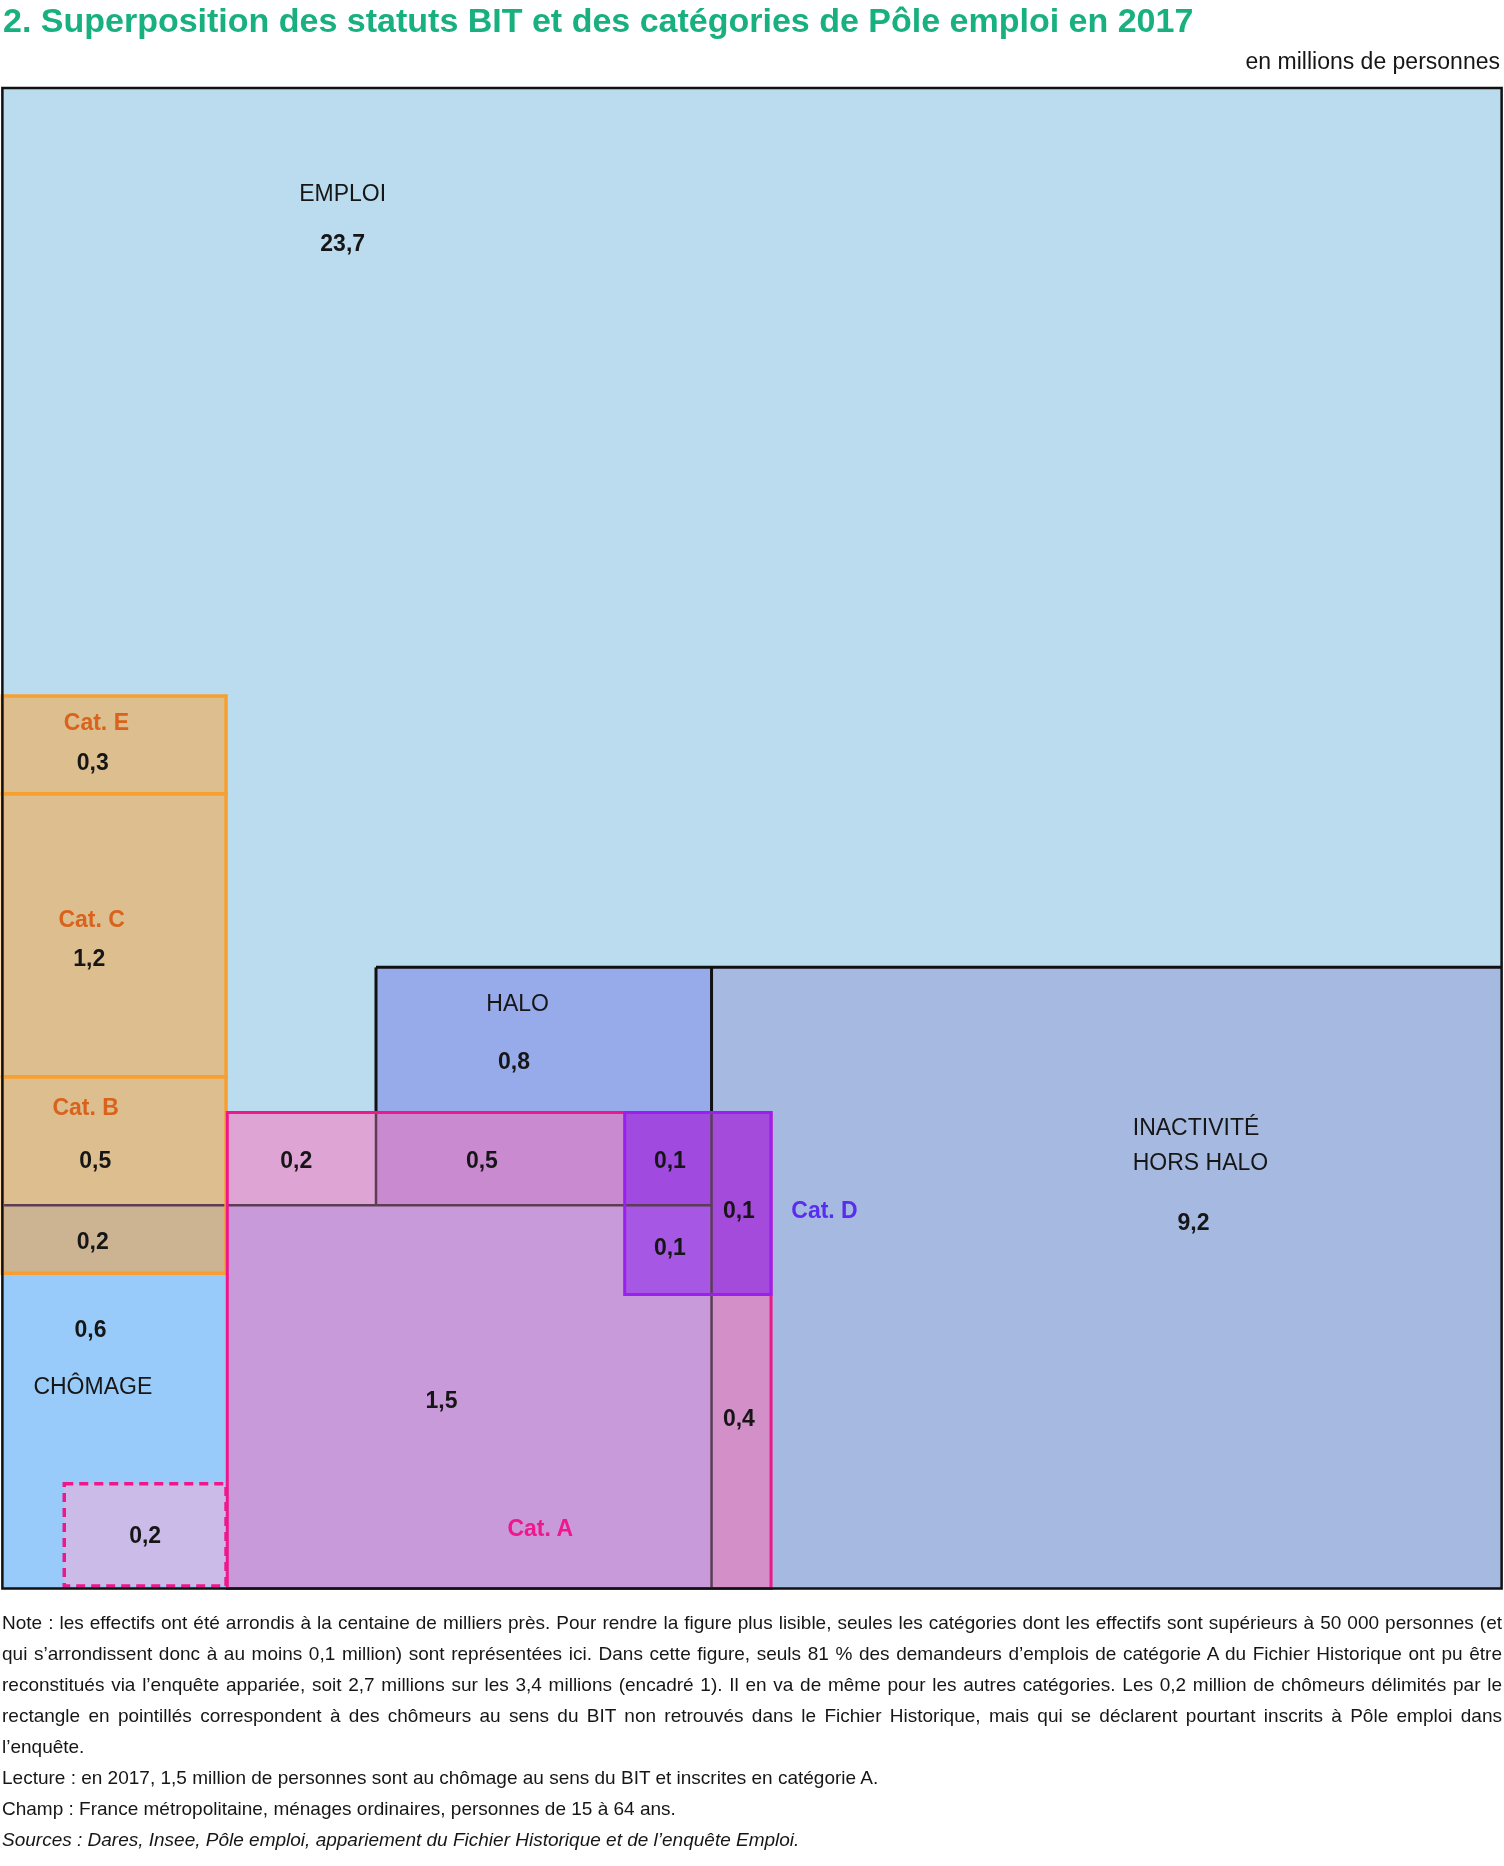 The image size is (1504, 1866). I want to click on data-label: 0,3, so click(92, 761).